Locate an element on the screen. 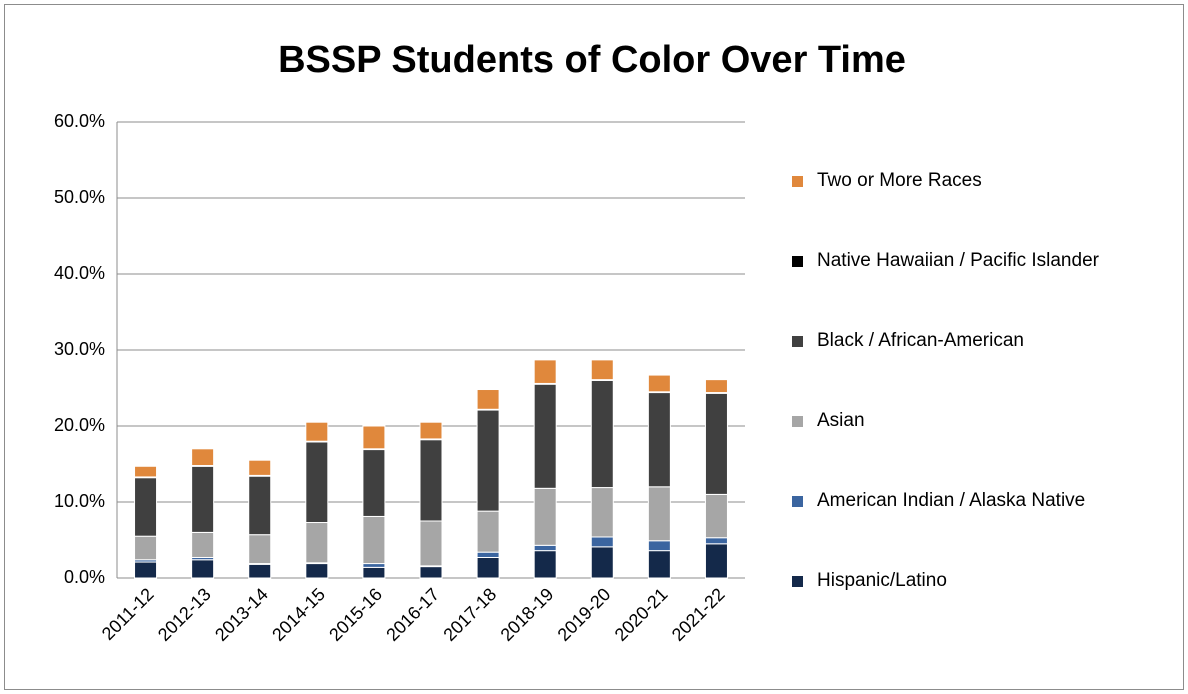  x-tick-label: 2018-19 is located at coordinates (527, 614).